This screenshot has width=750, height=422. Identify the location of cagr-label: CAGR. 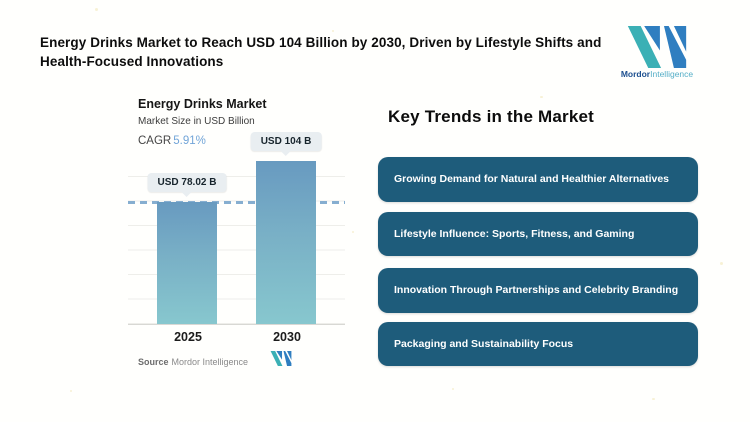
(155, 141).